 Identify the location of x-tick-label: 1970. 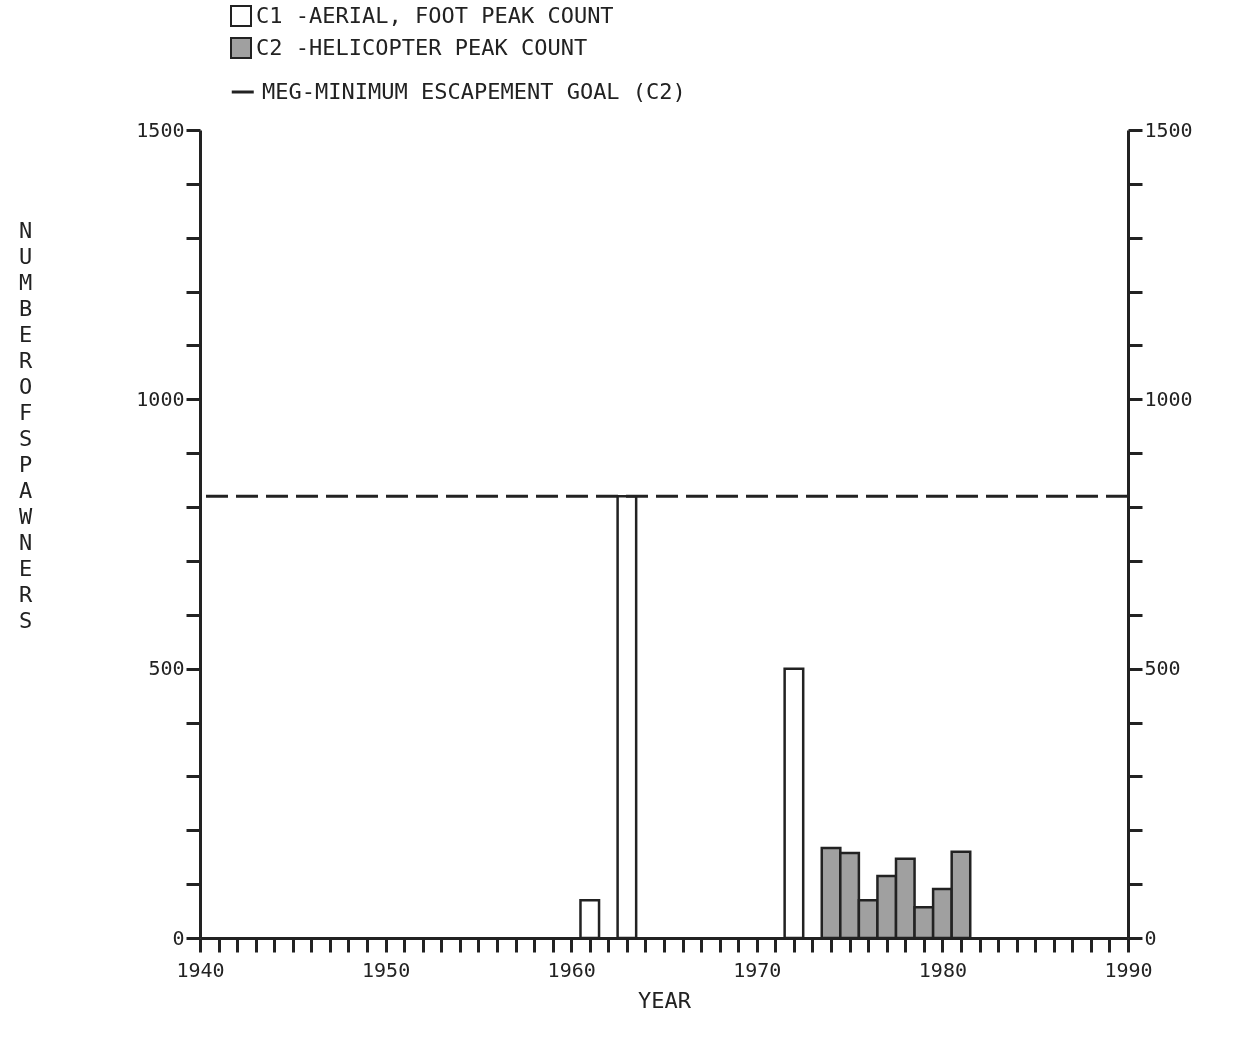
(757, 969).